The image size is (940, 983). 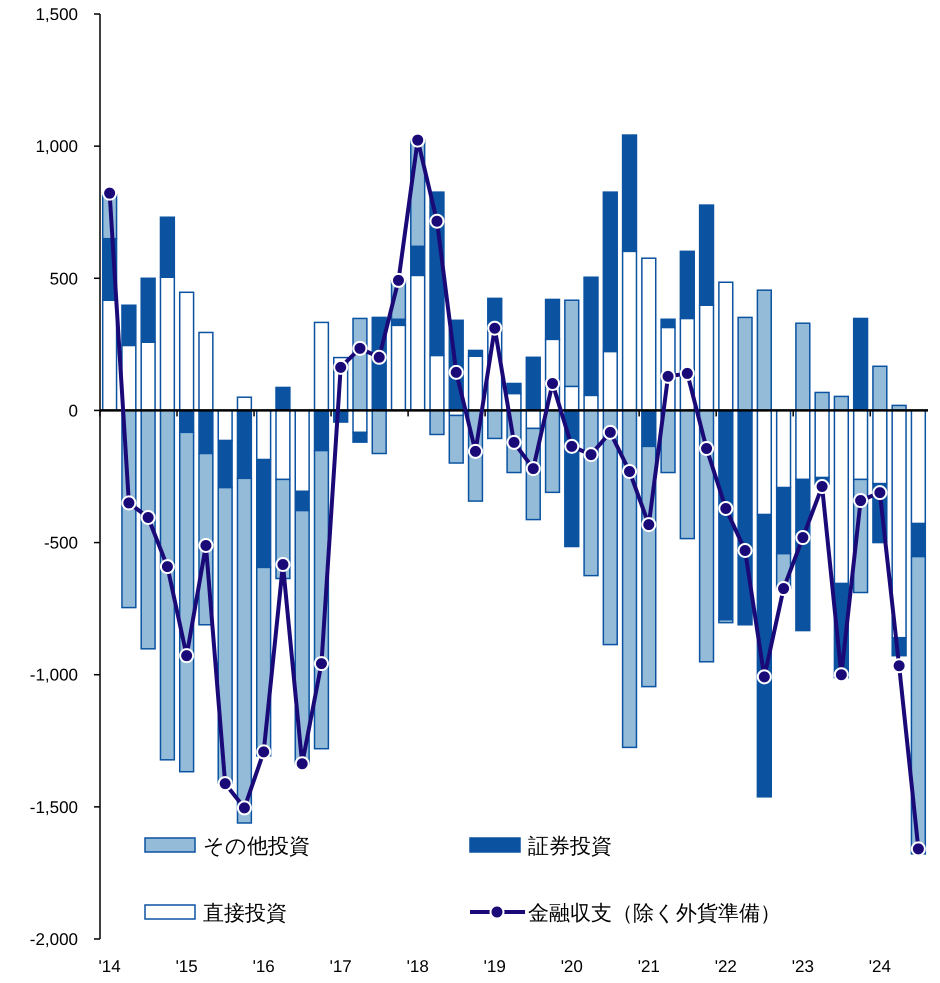 I want to click on x-tick-label: '19, so click(x=495, y=966).